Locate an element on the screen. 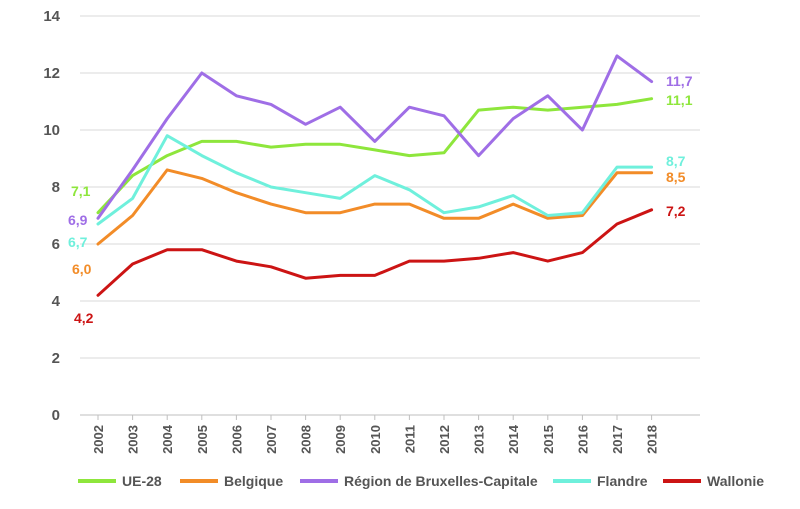 The image size is (800, 509). legend-label: UE-28 is located at coordinates (142, 481).